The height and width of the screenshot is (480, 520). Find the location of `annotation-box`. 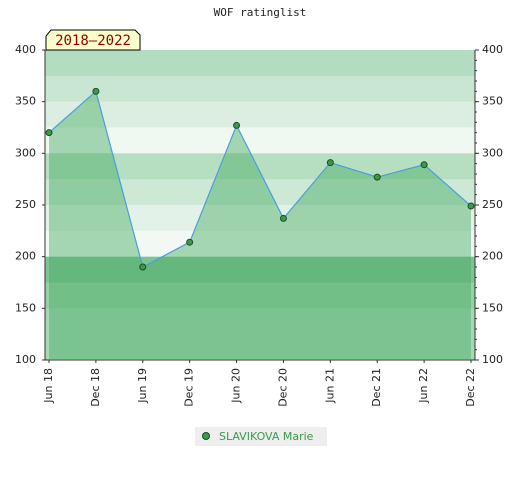

annotation-box is located at coordinates (93, 40).